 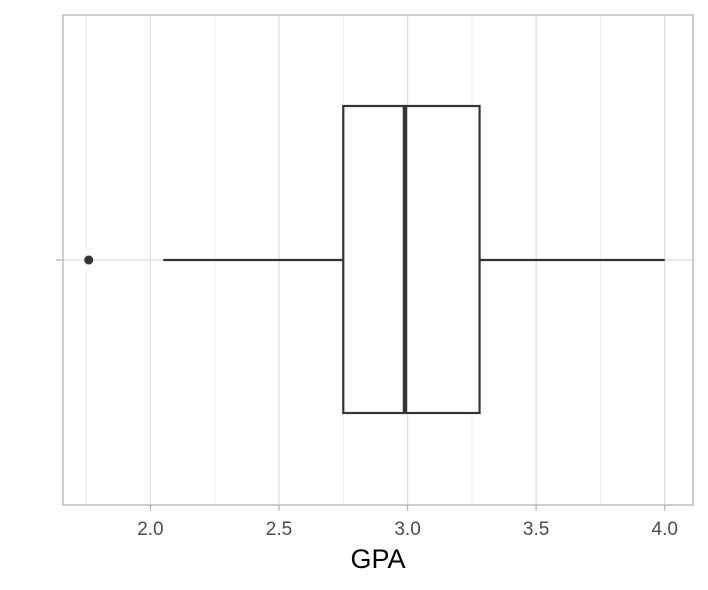 What do you see at coordinates (377, 559) in the screenshot?
I see `x-axis-title: GPA` at bounding box center [377, 559].